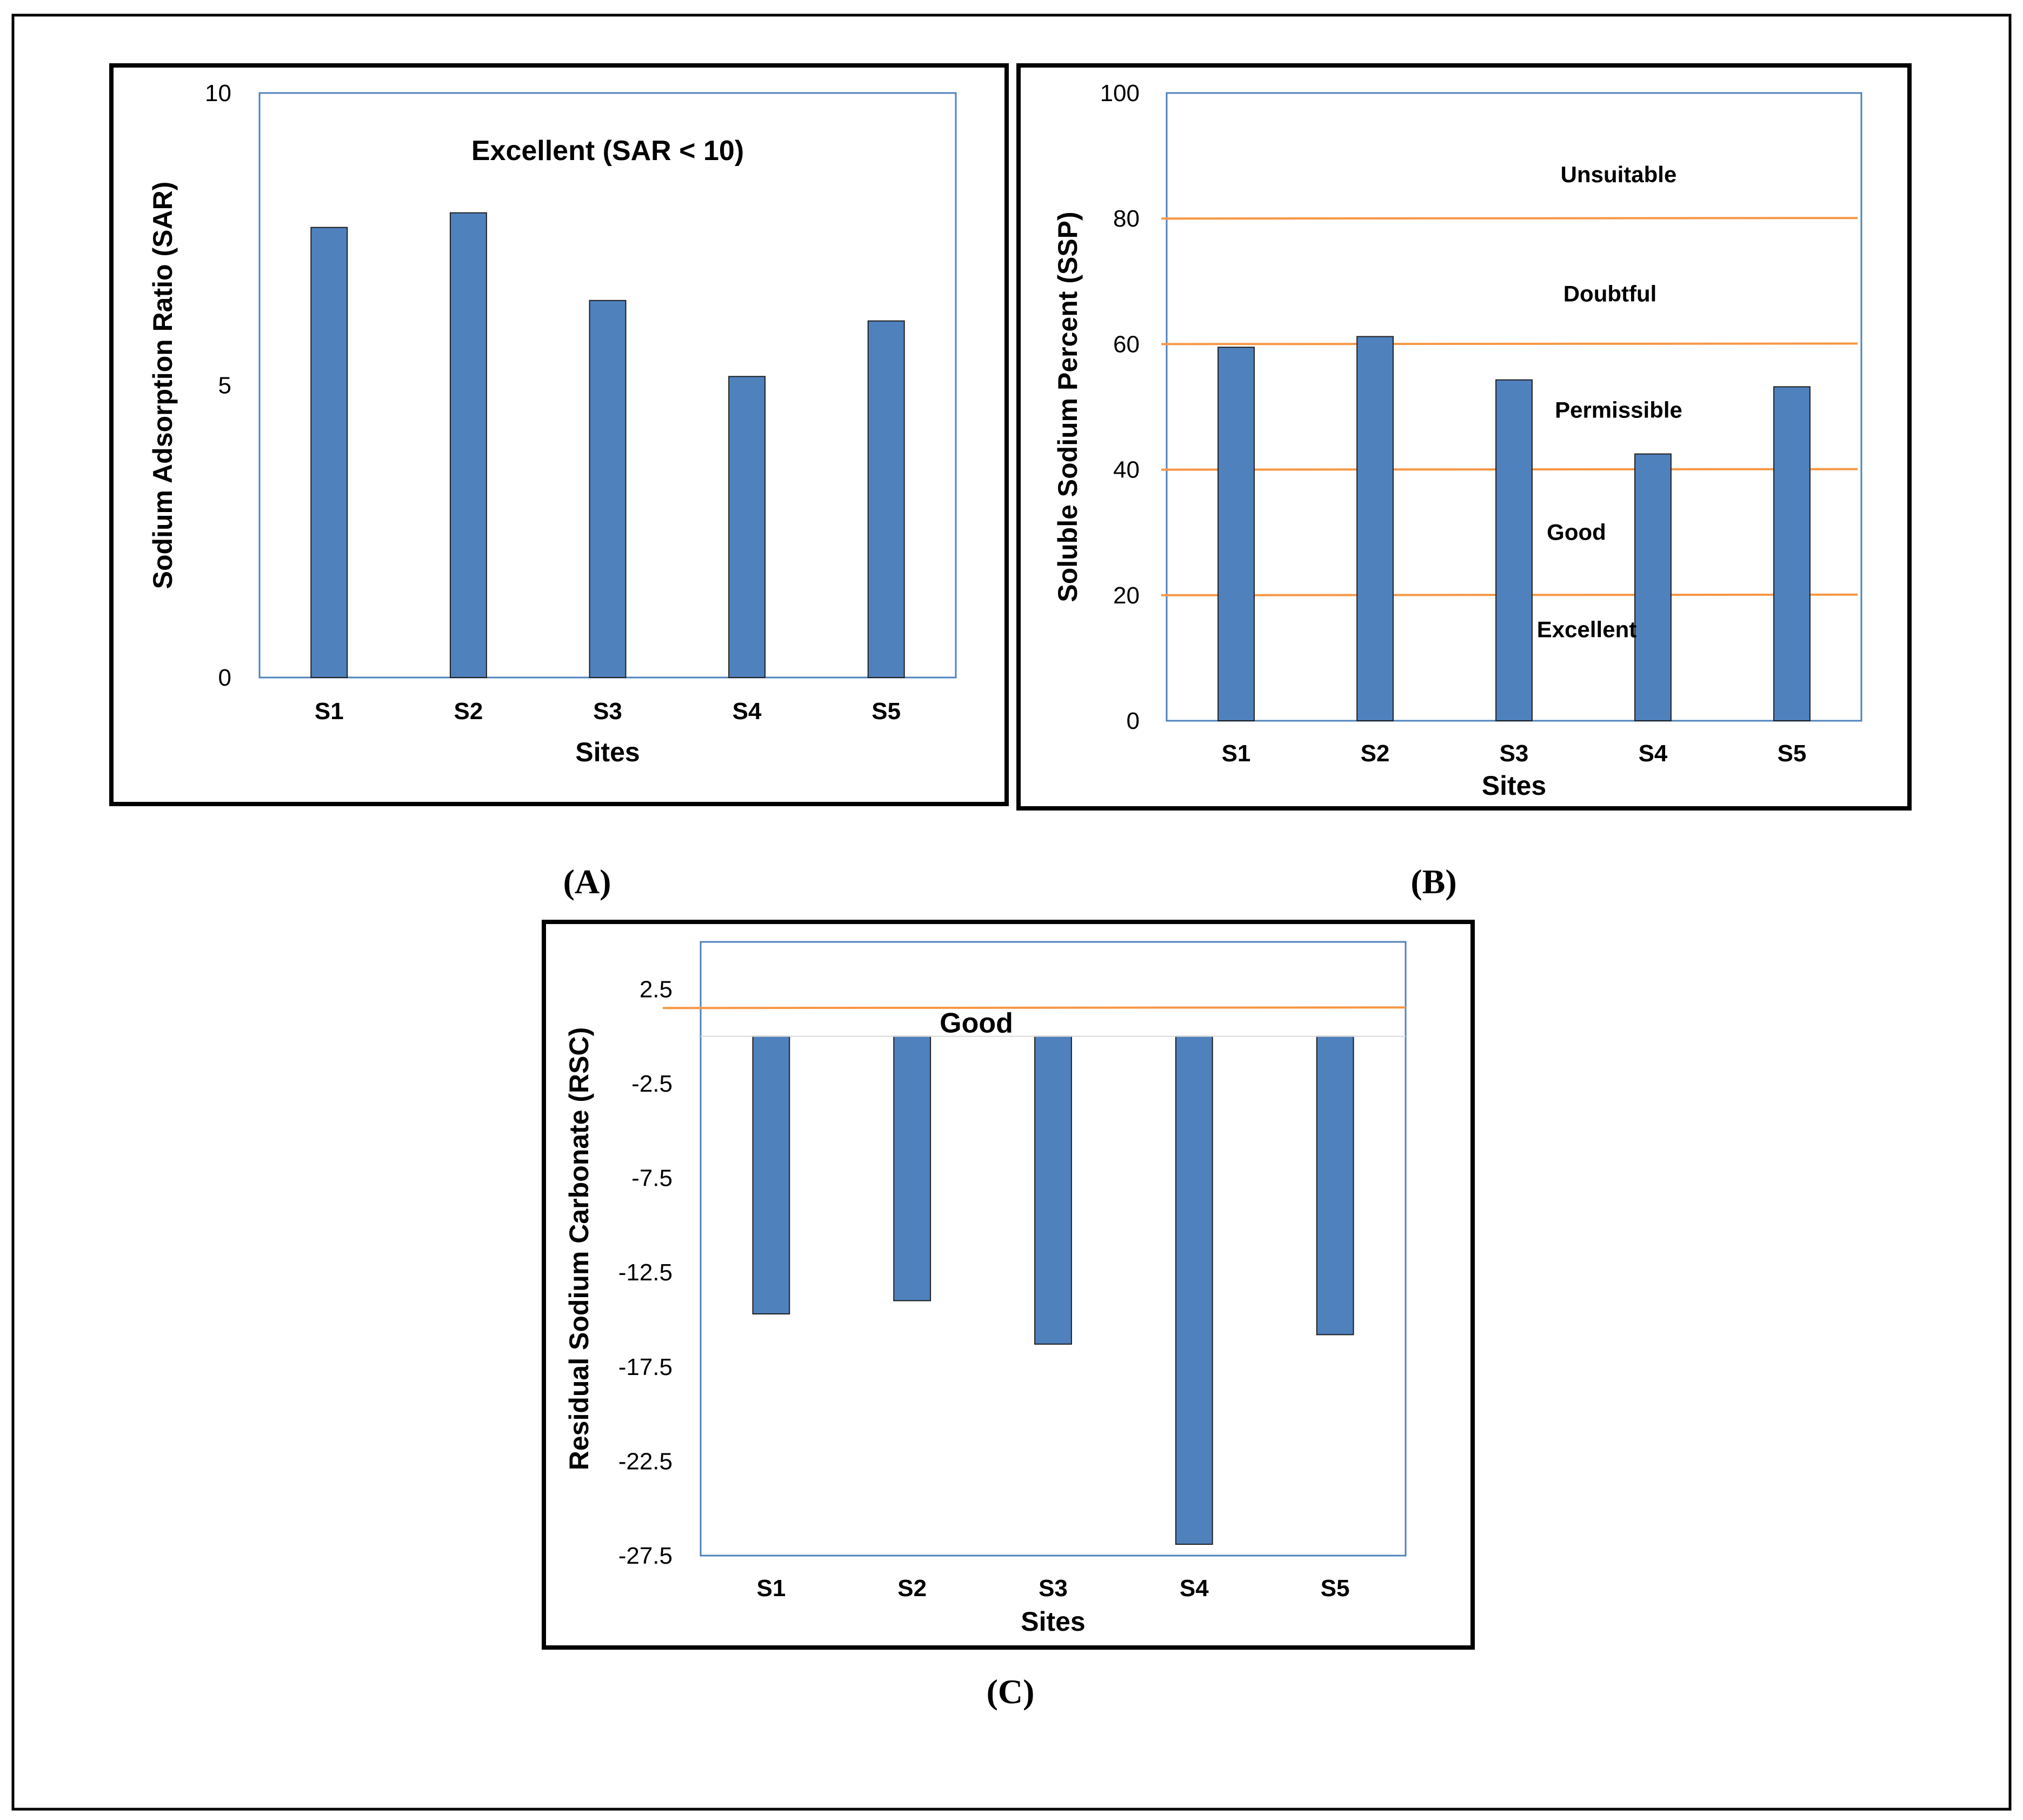 The height and width of the screenshot is (1820, 2023). Describe the element at coordinates (1053, 1622) in the screenshot. I see `x-axis-title-c: Sites` at that location.